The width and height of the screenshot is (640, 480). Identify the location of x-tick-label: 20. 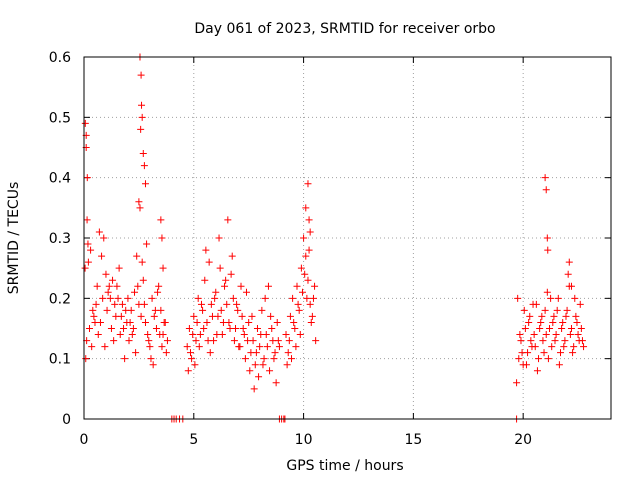
(523, 440).